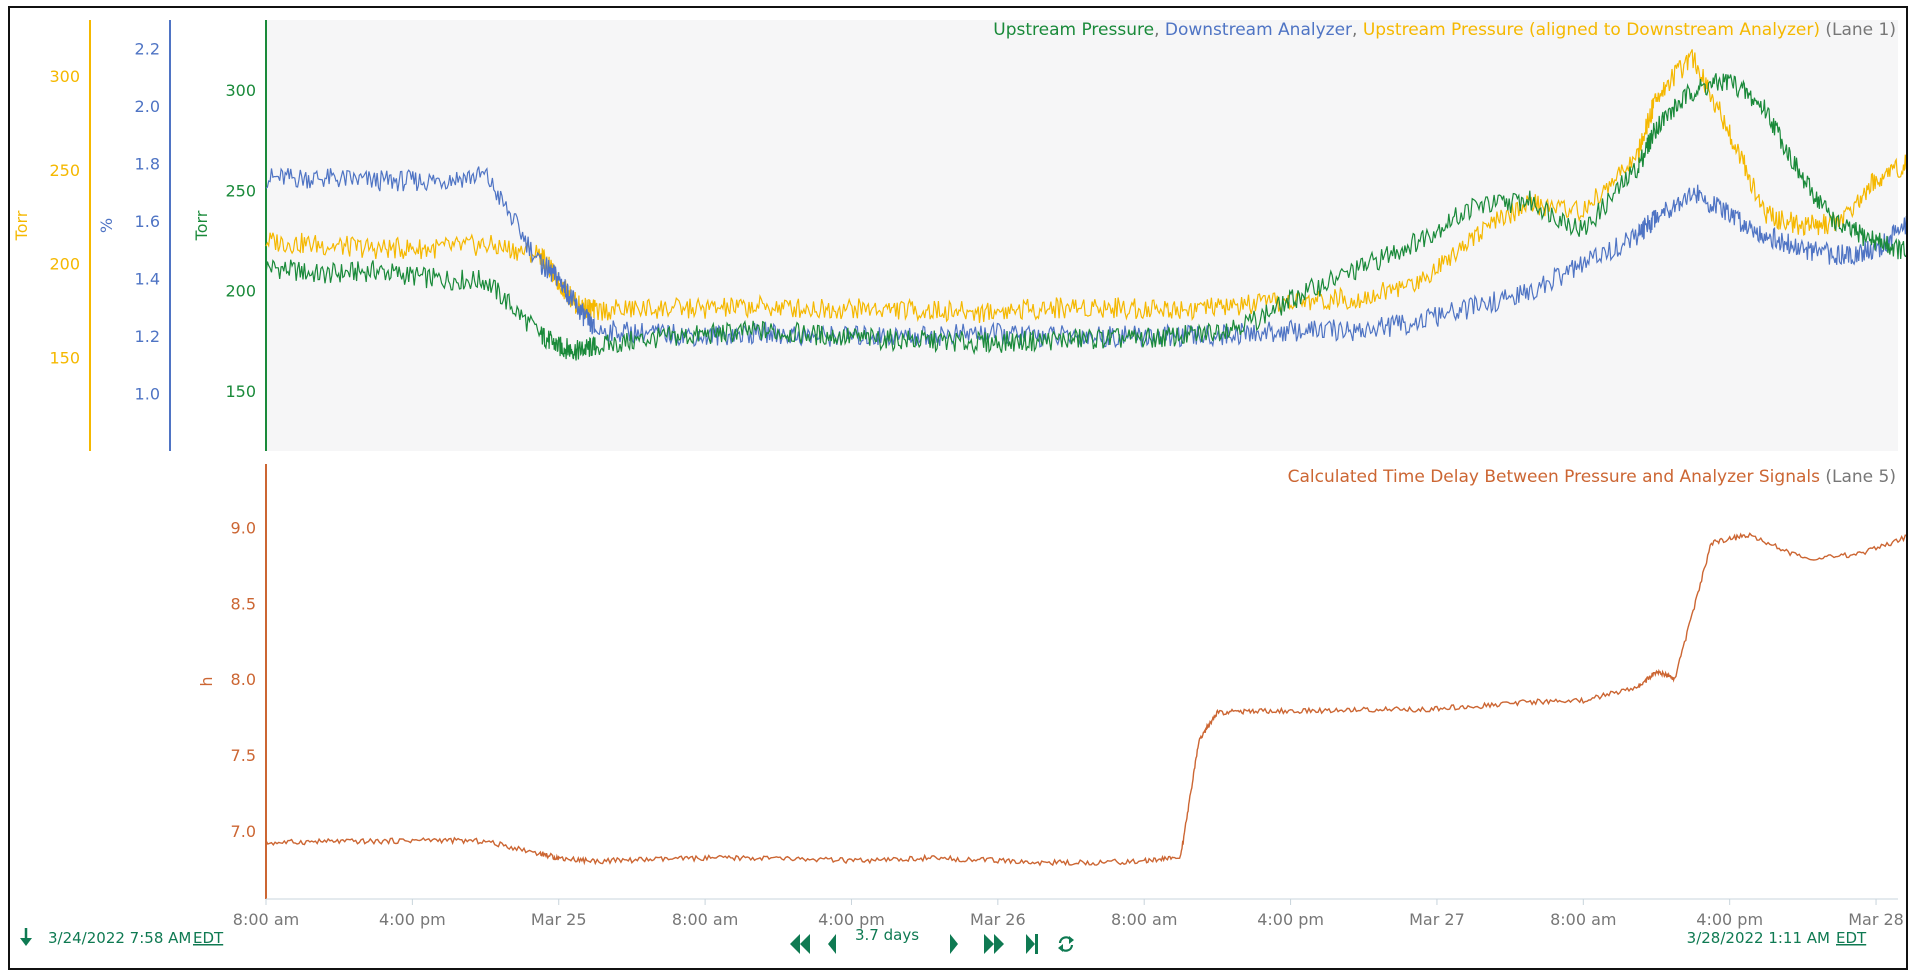  What do you see at coordinates (1437, 919) in the screenshot?
I see `x-tick-label: Mar 27` at bounding box center [1437, 919].